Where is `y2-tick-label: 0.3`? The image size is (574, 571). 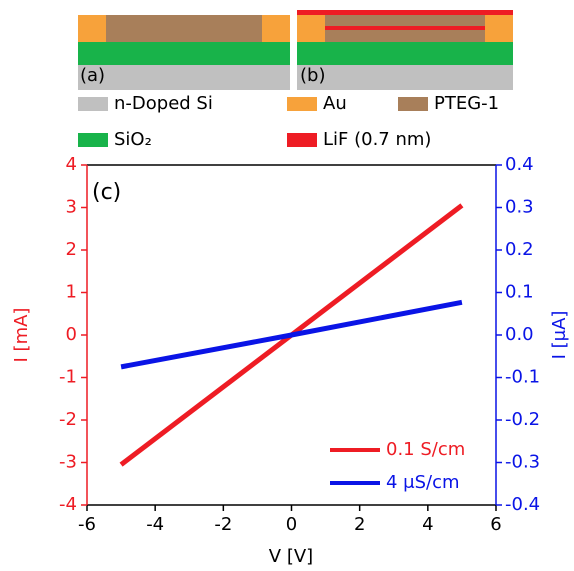
y2-tick-label: 0.3 is located at coordinates (519, 207).